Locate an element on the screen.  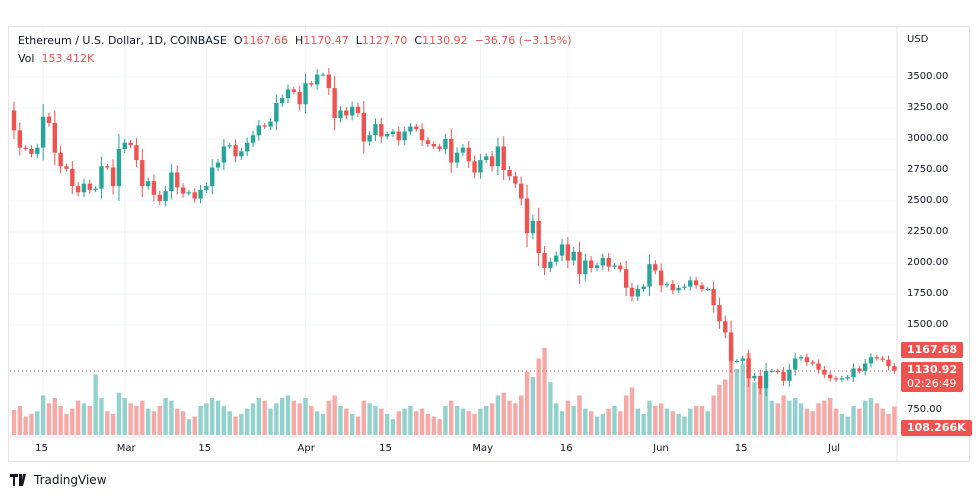
price-tick: 3000.00 is located at coordinates (928, 138).